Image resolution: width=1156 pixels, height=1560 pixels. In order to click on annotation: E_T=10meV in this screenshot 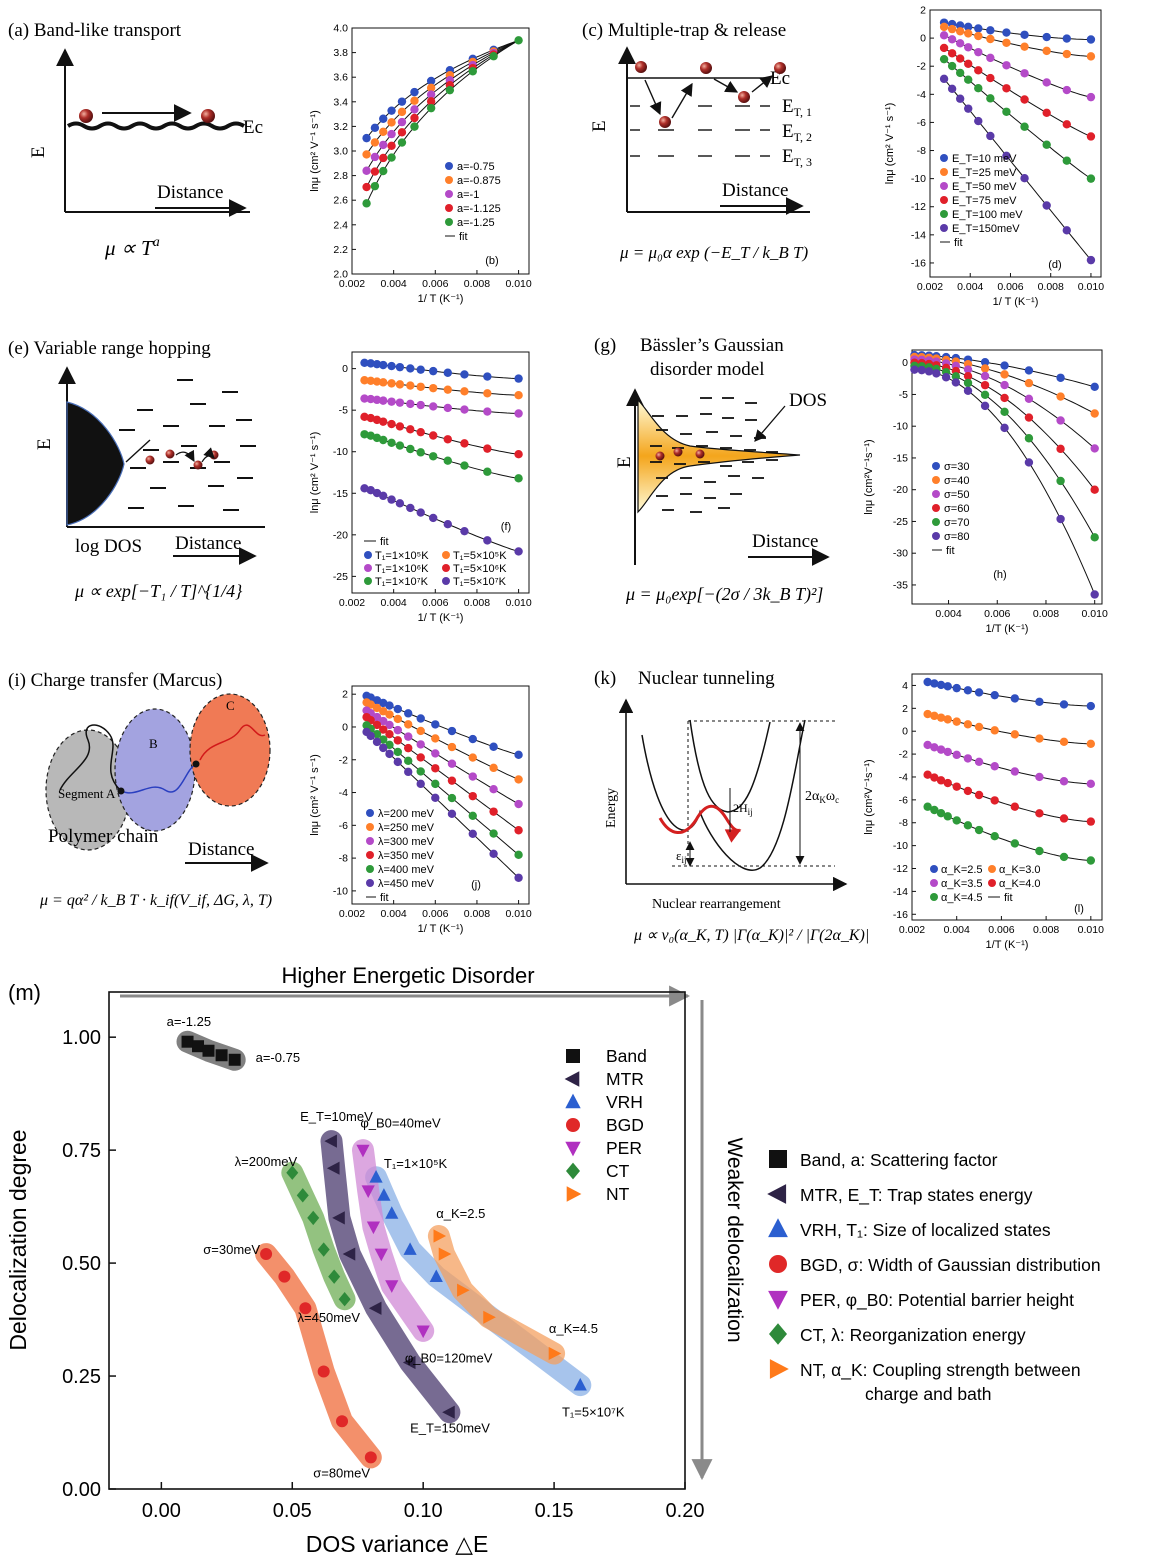, I will do `click(336, 1116)`.